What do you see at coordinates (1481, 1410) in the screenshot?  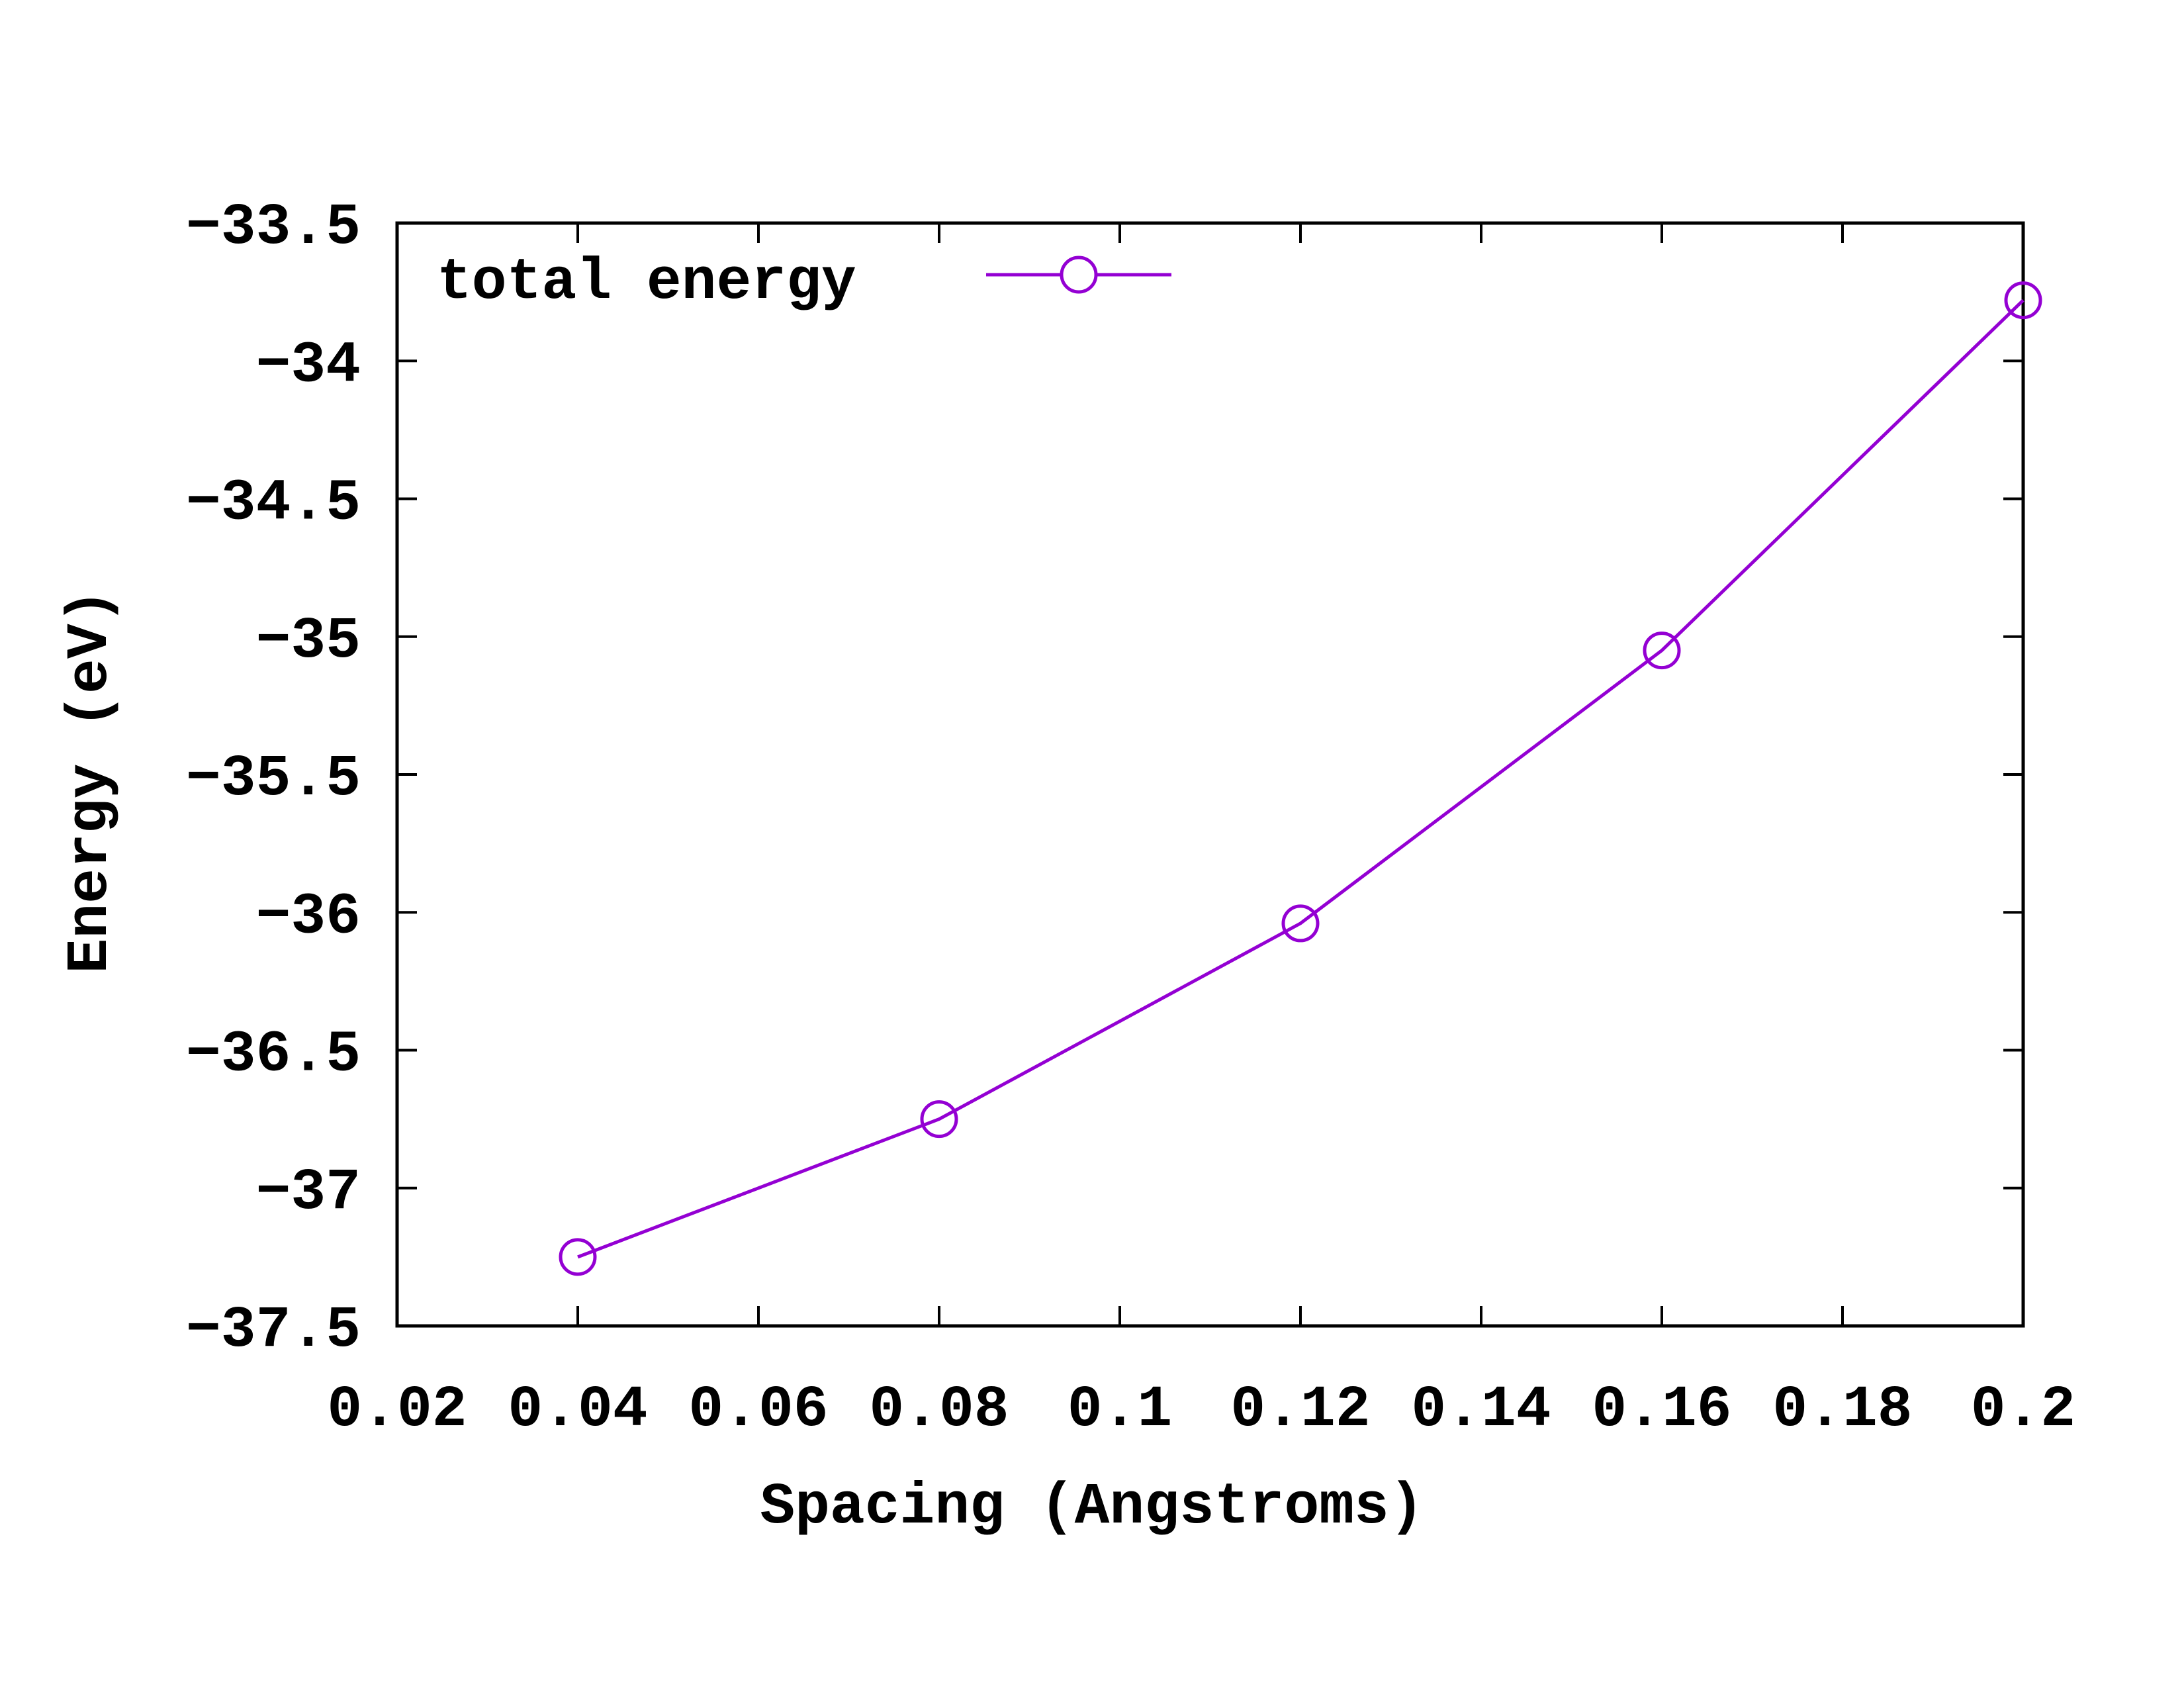 I see `x-tick-label: 0.14` at bounding box center [1481, 1410].